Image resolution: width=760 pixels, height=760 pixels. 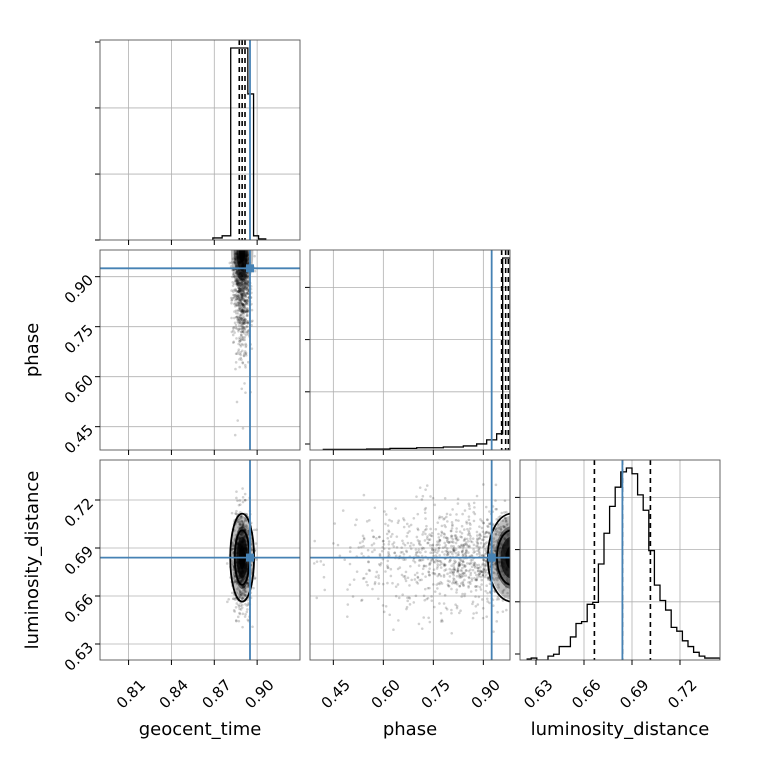 What do you see at coordinates (250, 268) in the screenshot?
I see `truth-marker` at bounding box center [250, 268].